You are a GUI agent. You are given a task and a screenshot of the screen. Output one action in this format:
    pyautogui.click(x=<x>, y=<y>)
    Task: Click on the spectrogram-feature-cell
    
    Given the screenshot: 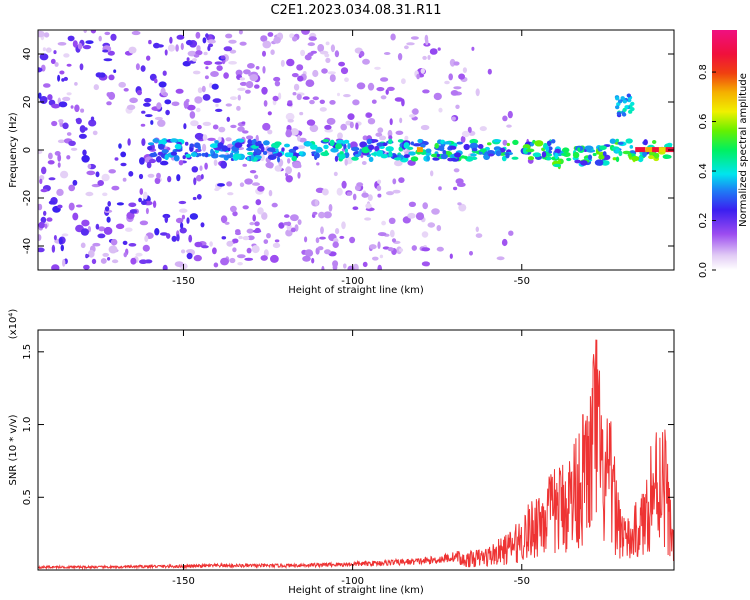 What is the action you would take?
    pyautogui.click(x=624, y=101)
    